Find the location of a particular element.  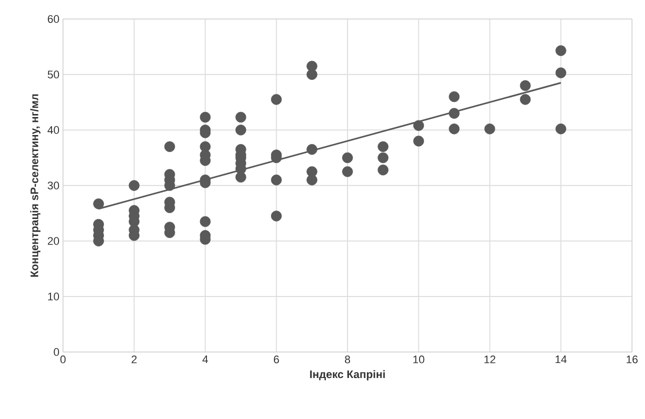

x-tick-label: 8 is located at coordinates (347, 360).